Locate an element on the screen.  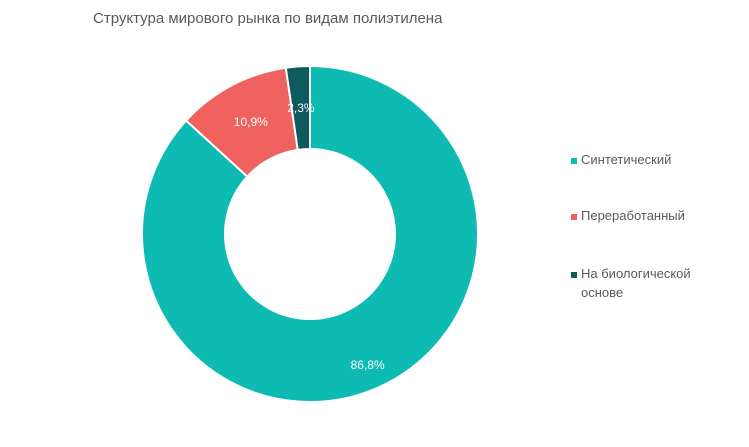
slice-value-label-1: 86,8% is located at coordinates (368, 365).